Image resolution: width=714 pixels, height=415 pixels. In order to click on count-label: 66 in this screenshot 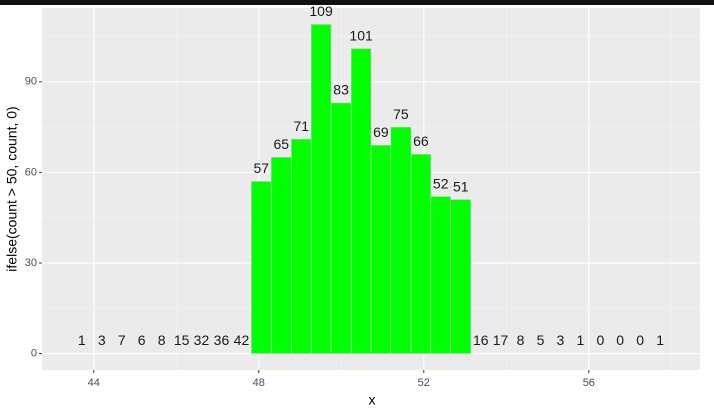, I will do `click(421, 141)`.